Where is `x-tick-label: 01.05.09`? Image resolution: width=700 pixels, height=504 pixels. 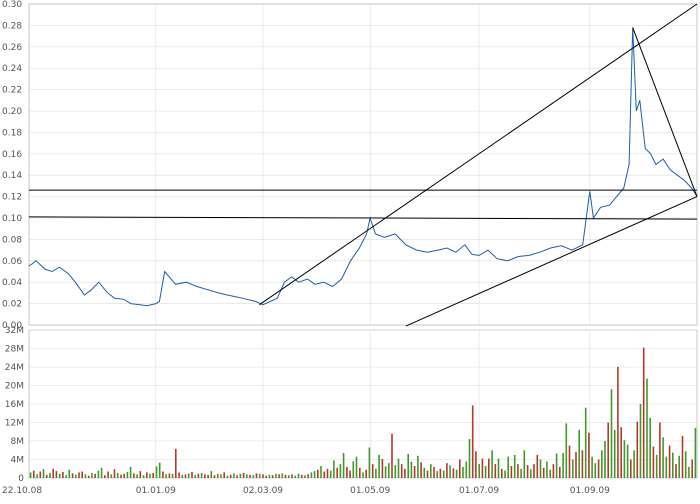 x-tick-label: 01.05.09 is located at coordinates (370, 491).